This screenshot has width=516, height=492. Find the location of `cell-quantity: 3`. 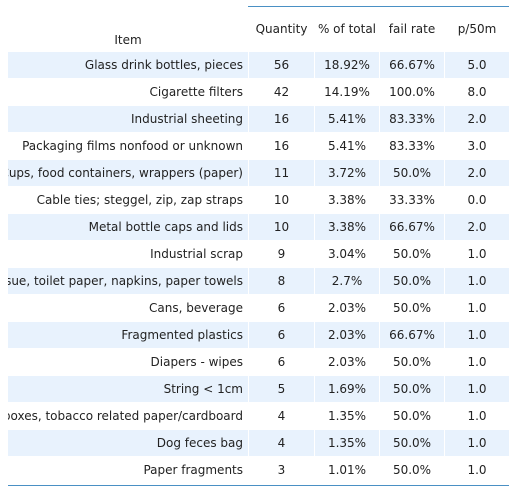

cell-quantity: 3 is located at coordinates (281, 470).